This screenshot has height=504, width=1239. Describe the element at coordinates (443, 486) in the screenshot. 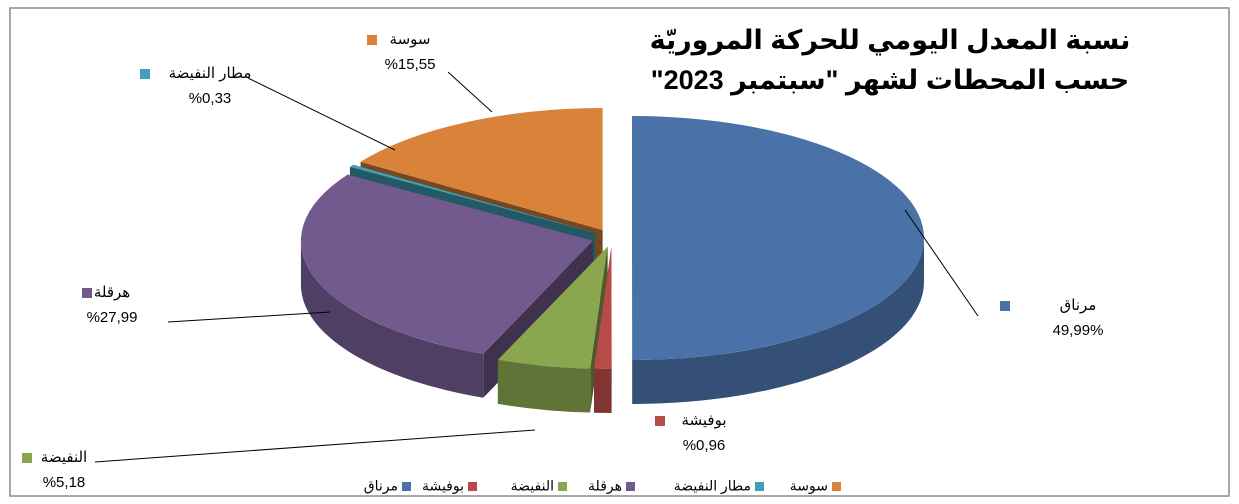

I see `legend-label: بوفيشة` at that location.